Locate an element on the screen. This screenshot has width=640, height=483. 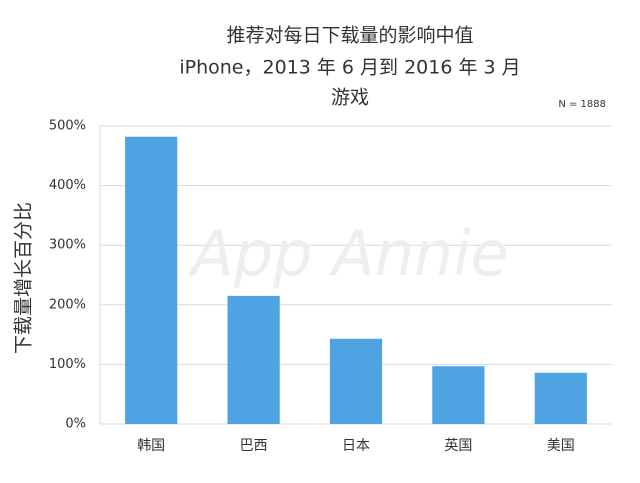
x-tick-label: 巴西 is located at coordinates (254, 446).